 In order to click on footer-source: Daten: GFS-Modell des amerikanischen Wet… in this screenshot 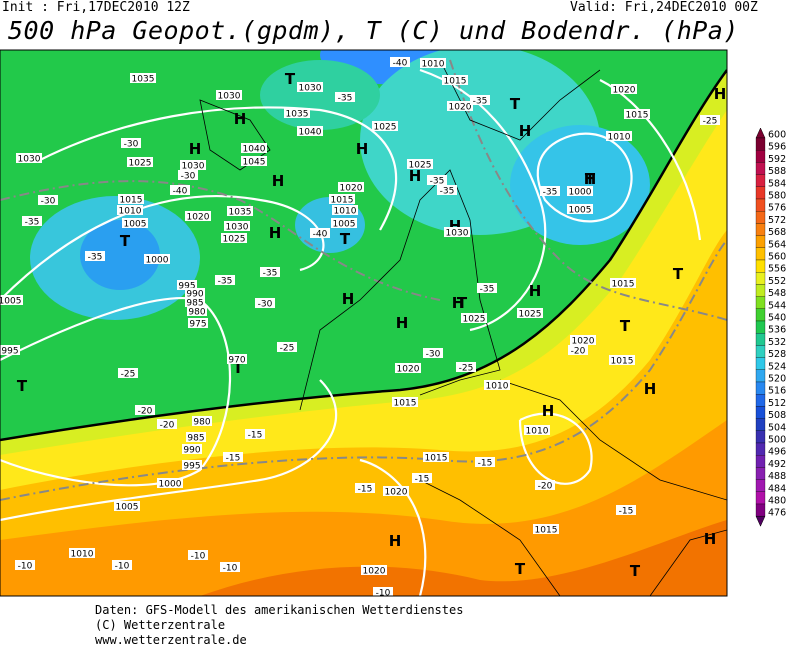, I will do `click(279, 610)`.